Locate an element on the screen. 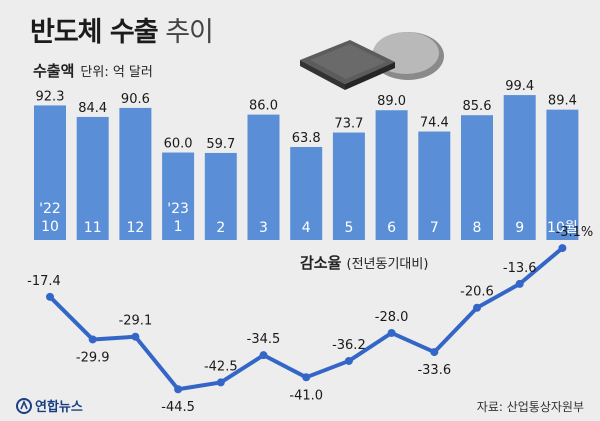 The width and height of the screenshot is (600, 421). line-value-label: -29.1 is located at coordinates (136, 321).